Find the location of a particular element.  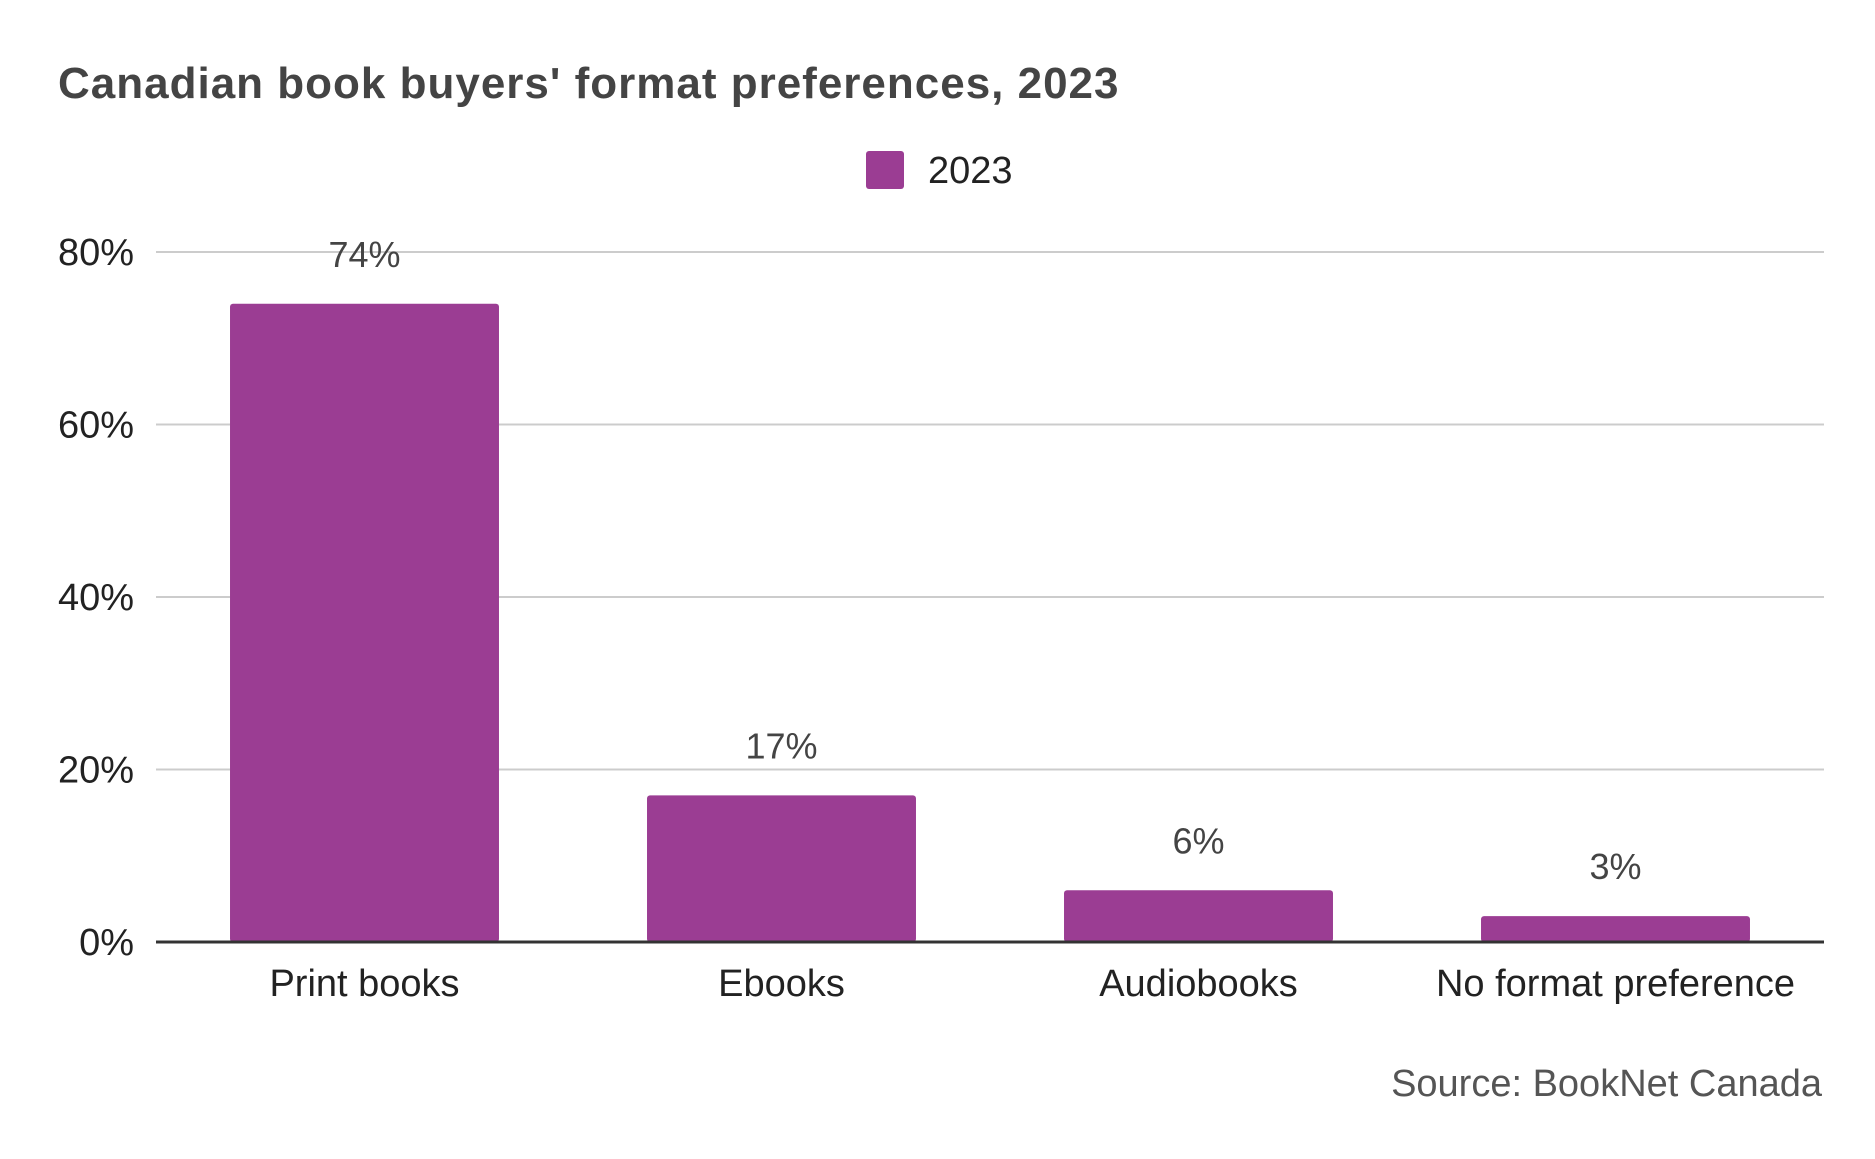

data-label: 6% is located at coordinates (1198, 840).